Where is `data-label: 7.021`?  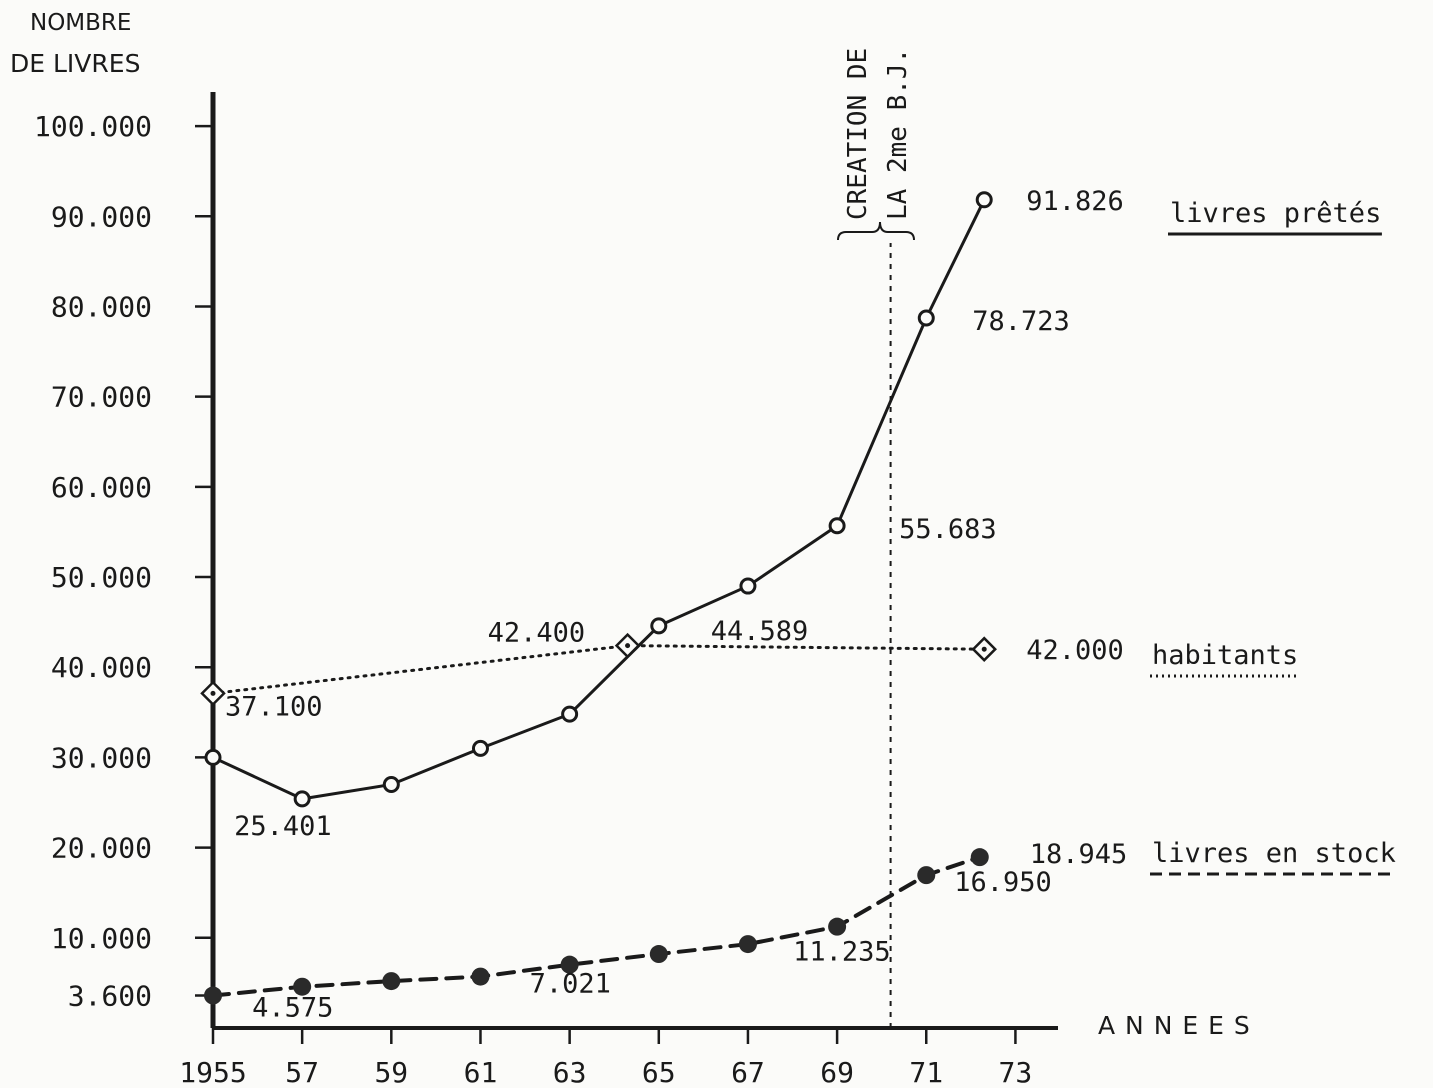 data-label: 7.021 is located at coordinates (570, 984).